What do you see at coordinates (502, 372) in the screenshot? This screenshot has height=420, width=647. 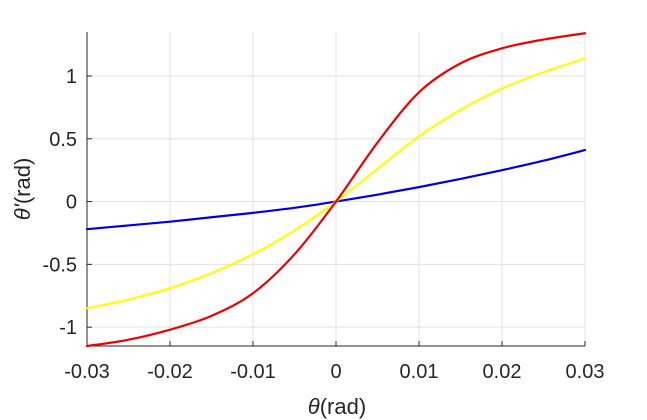 I see `x-tick-label: 0.02` at bounding box center [502, 372].